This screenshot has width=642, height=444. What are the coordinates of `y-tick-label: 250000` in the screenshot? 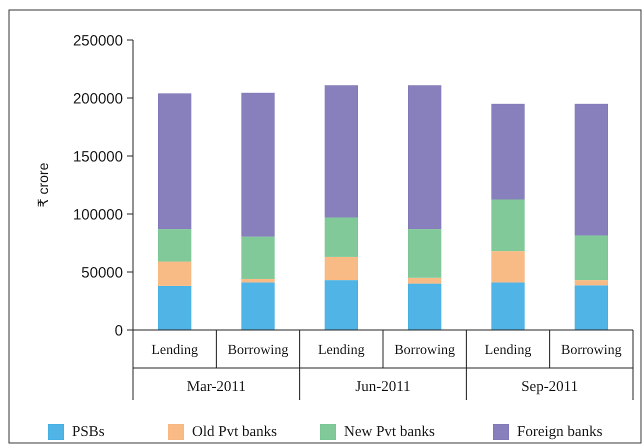 It's located at (97, 41).